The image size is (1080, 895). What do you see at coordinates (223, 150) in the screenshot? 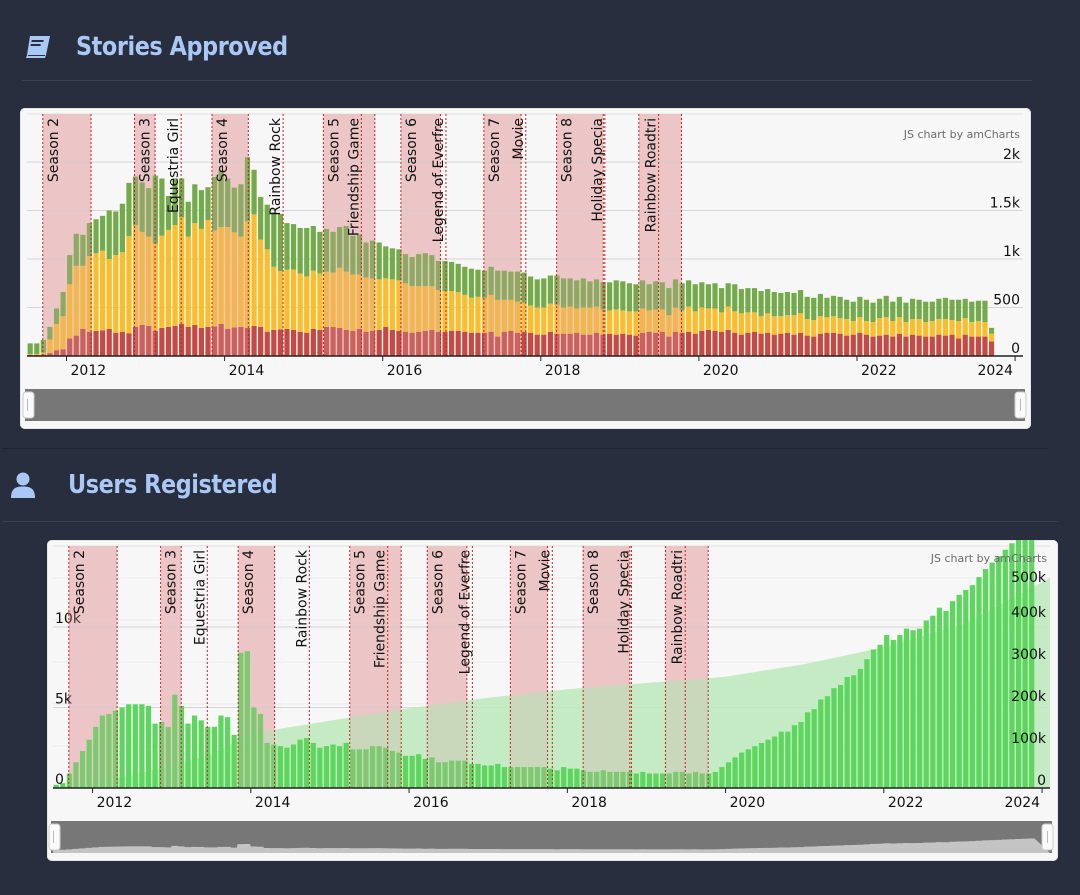
I see `event-label: Season 4` at bounding box center [223, 150].